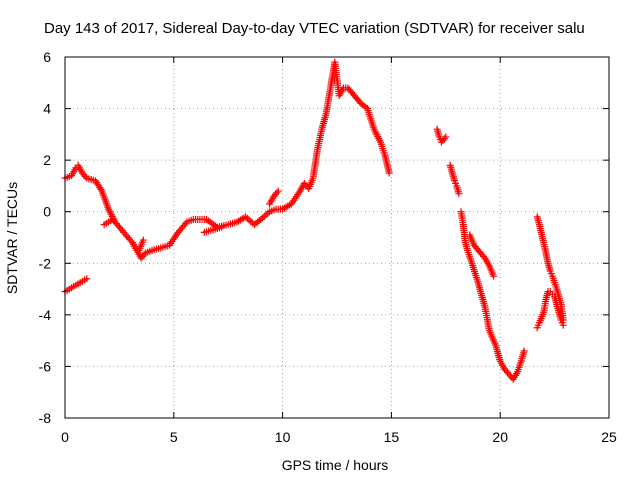 The height and width of the screenshot is (480, 640). Describe the element at coordinates (45, 366) in the screenshot. I see `y-tick-label: -6` at that location.